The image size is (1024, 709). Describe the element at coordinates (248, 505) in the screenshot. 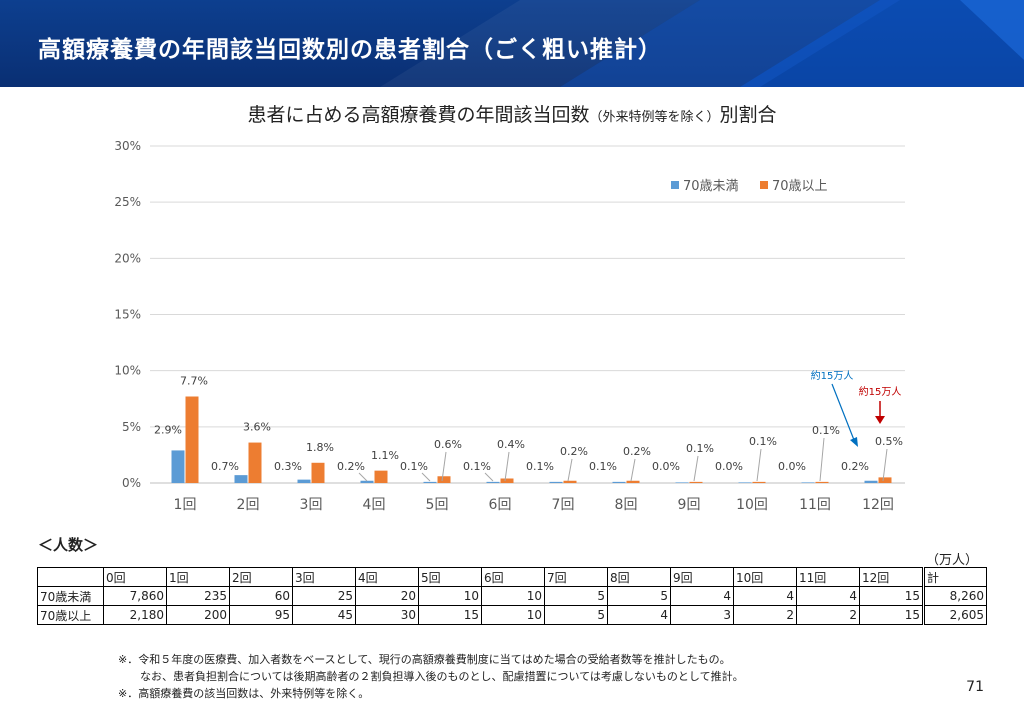

I see `x-tick-label: 2回` at that location.